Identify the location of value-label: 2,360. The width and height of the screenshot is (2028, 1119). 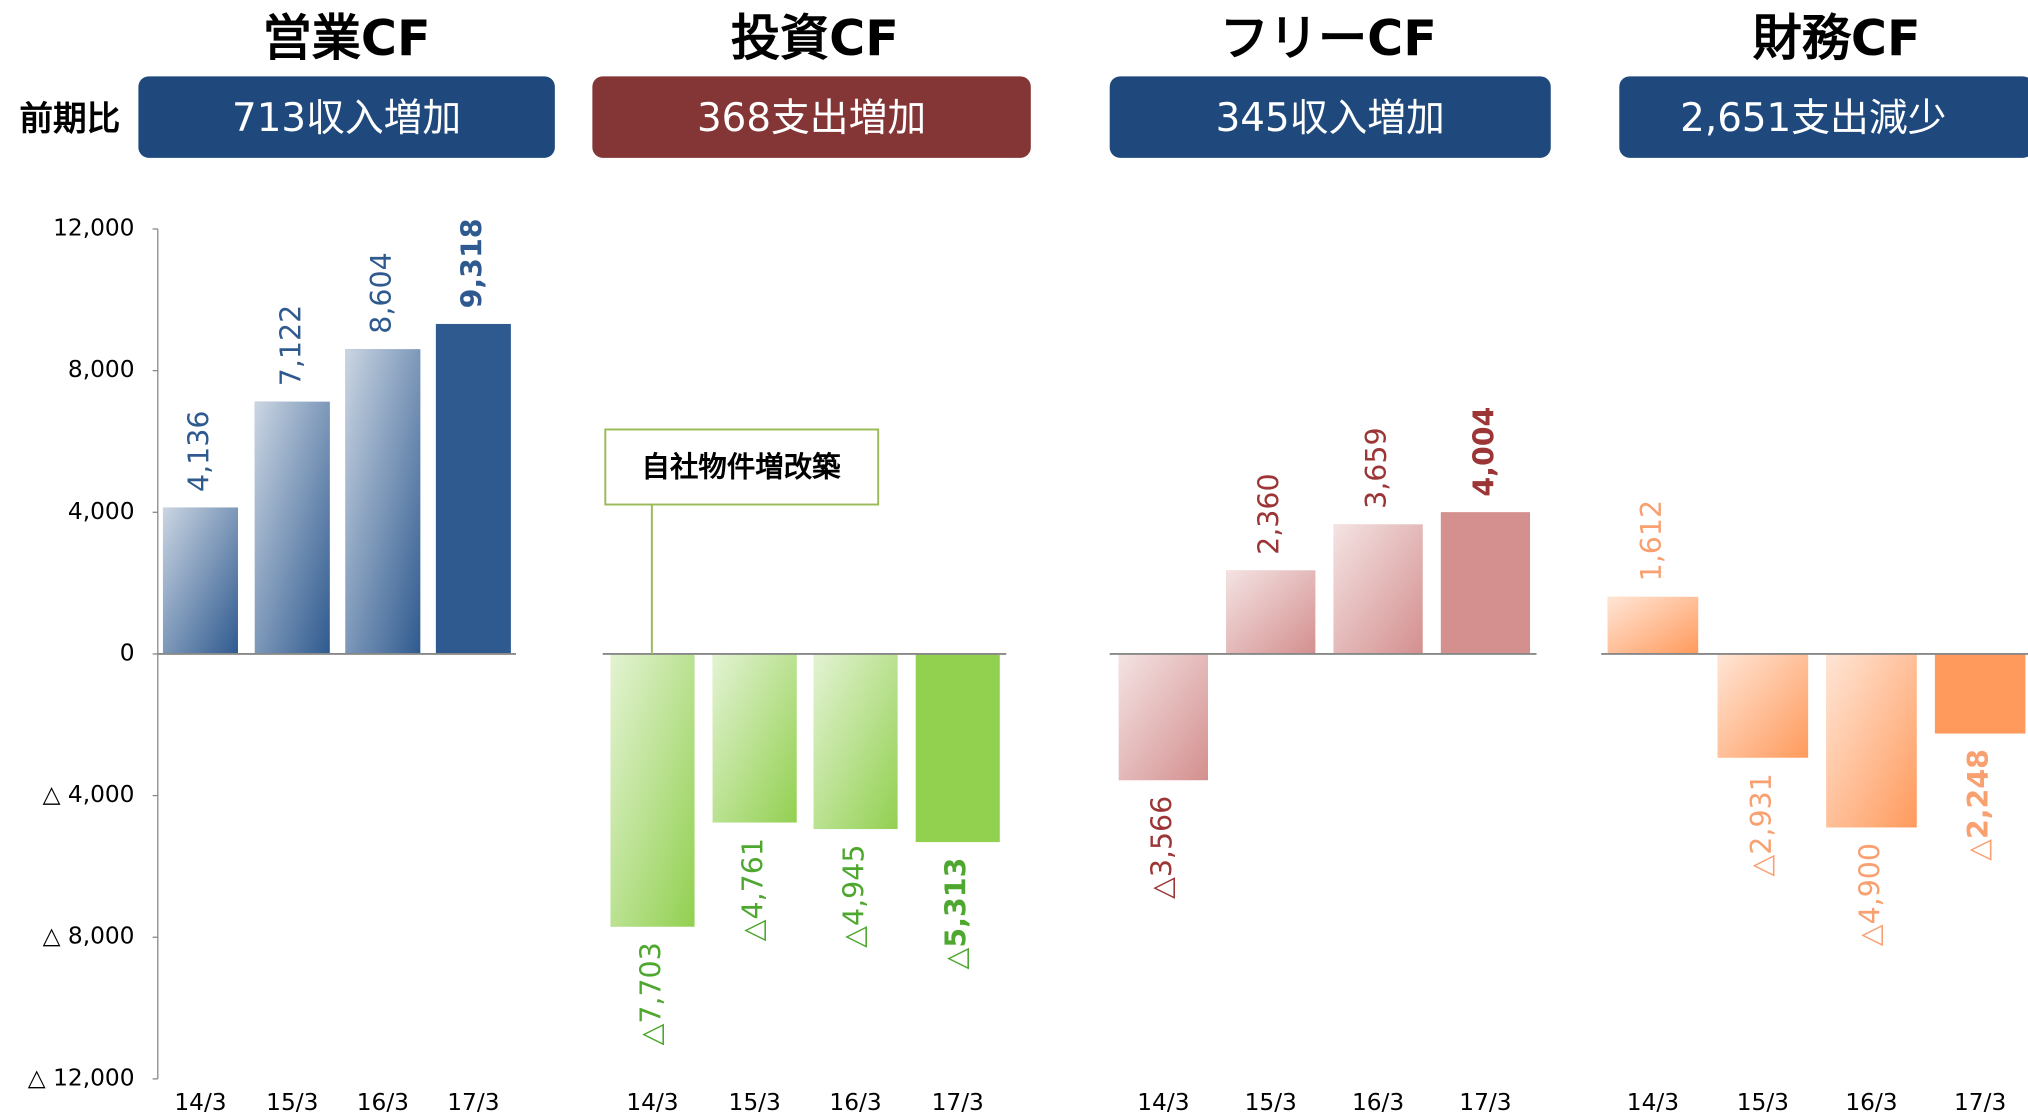
(1269, 513).